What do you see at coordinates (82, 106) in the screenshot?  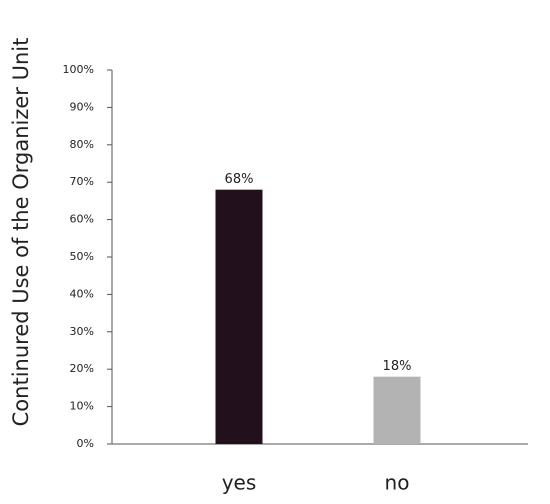 I see `y-tick-label: 90%` at bounding box center [82, 106].